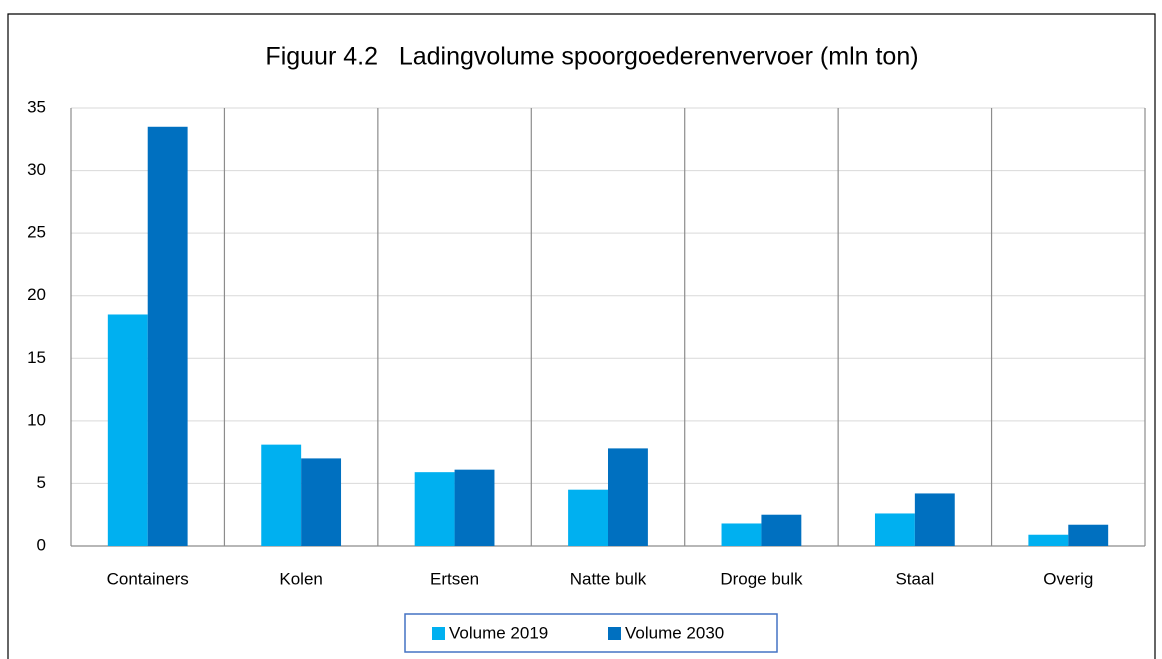  I want to click on y-tick-label: 15, so click(36, 357).